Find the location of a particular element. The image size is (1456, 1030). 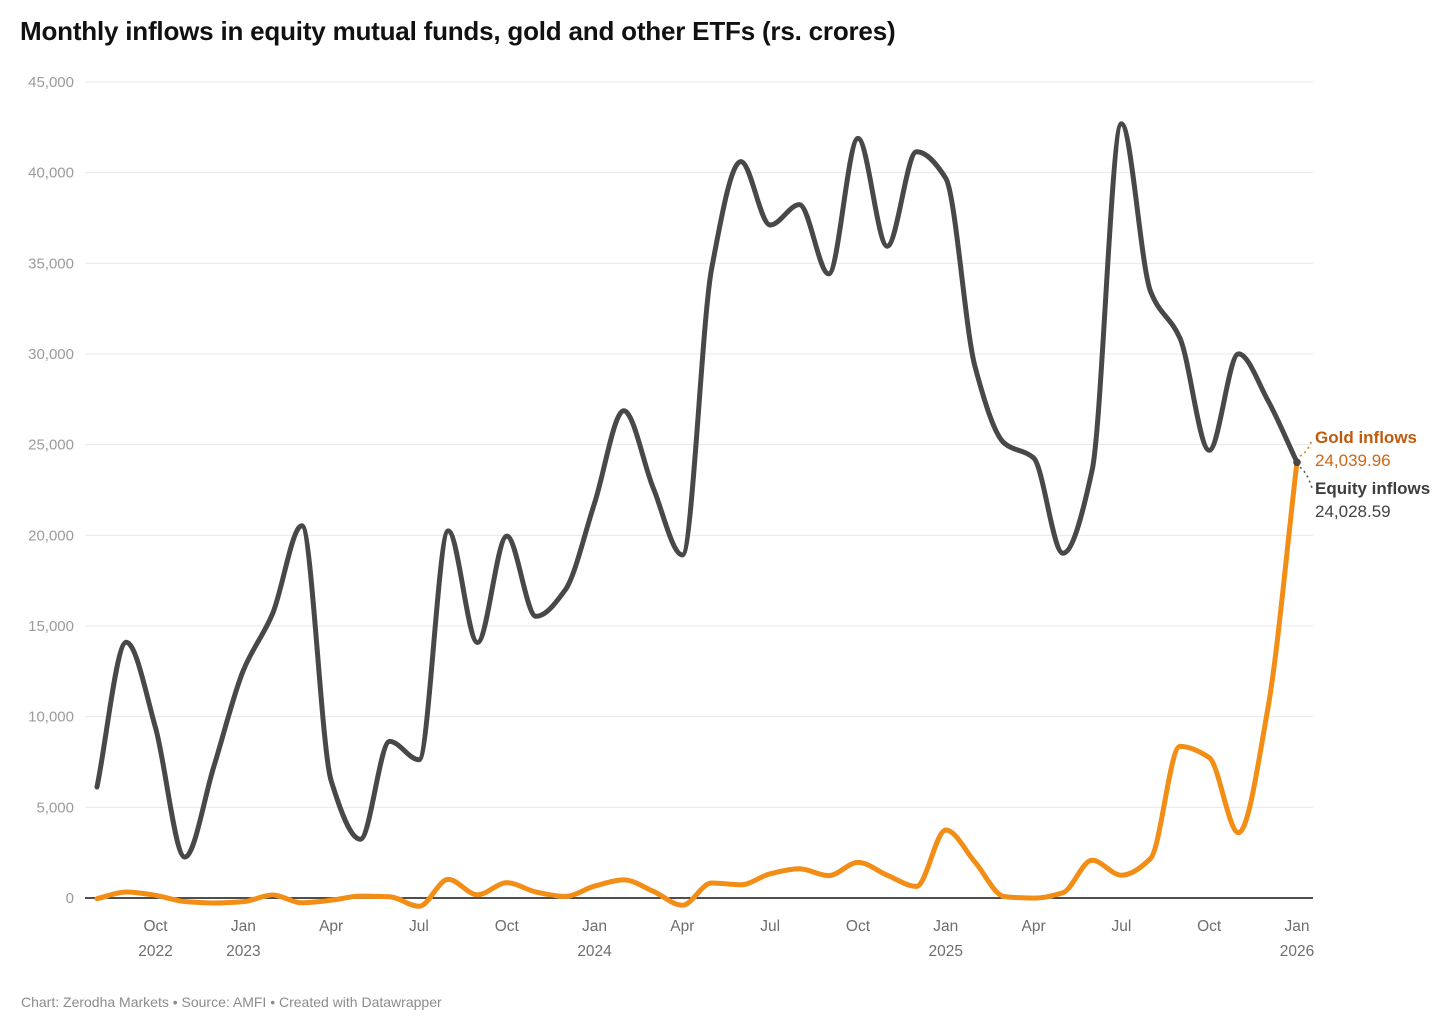

y-axis-tick-label: 35,000 is located at coordinates (51, 263).